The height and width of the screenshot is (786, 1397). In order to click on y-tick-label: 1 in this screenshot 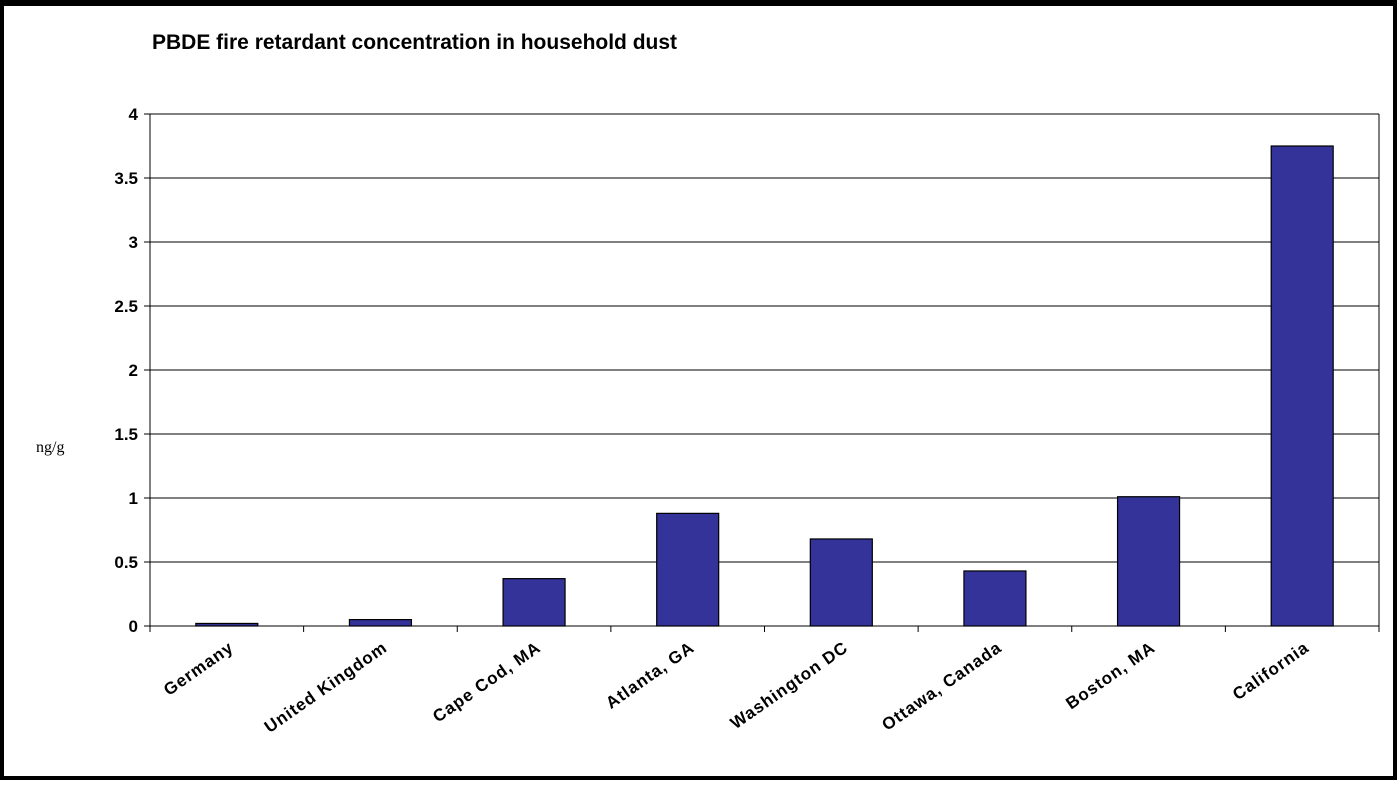, I will do `click(133, 498)`.